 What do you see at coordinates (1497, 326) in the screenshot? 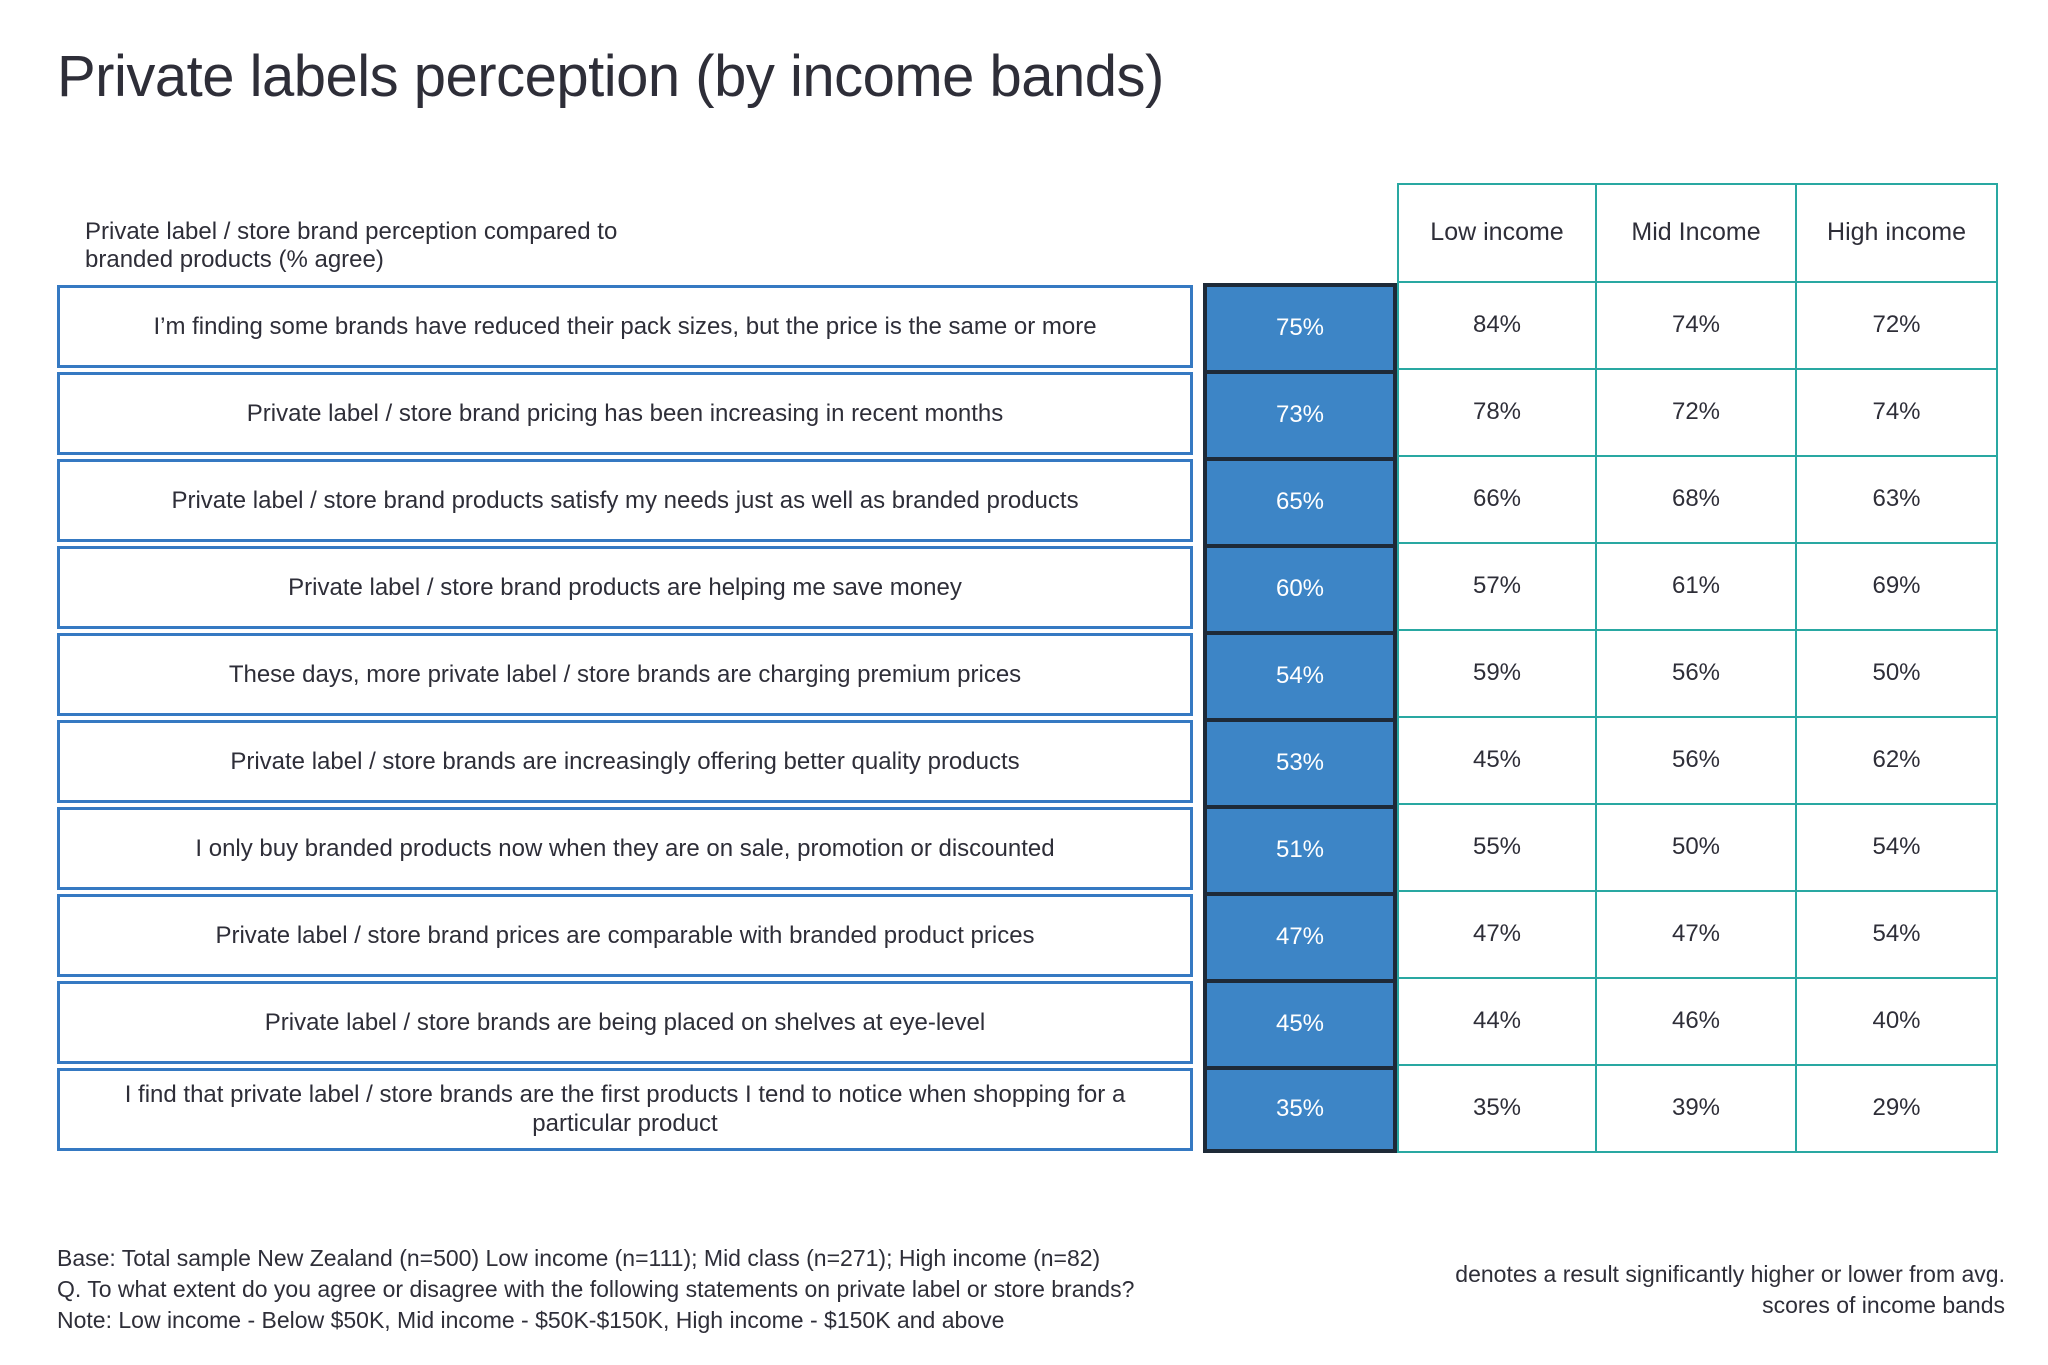
I see `low-income-value-cell: 84%` at bounding box center [1497, 326].